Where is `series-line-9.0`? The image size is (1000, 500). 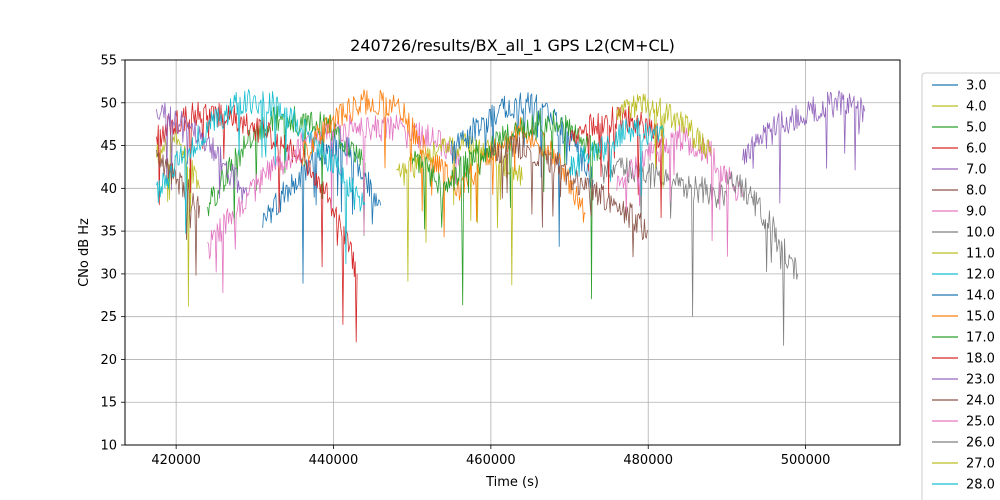
series-line-9.0 is located at coordinates (333, 204).